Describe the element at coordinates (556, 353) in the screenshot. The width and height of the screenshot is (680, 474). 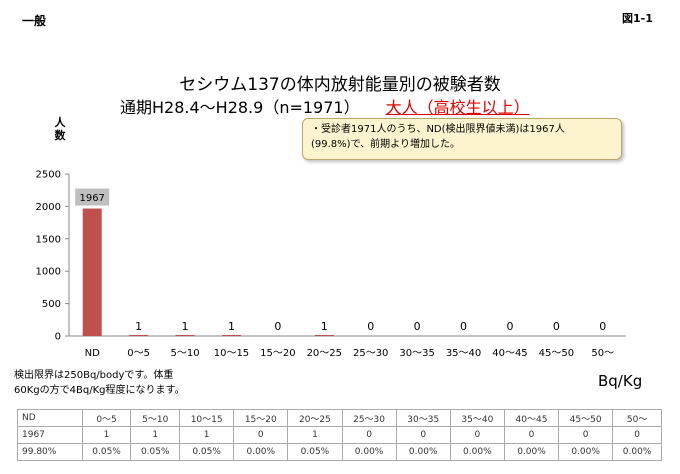
I see `x-tick-label: 45〜50` at that location.